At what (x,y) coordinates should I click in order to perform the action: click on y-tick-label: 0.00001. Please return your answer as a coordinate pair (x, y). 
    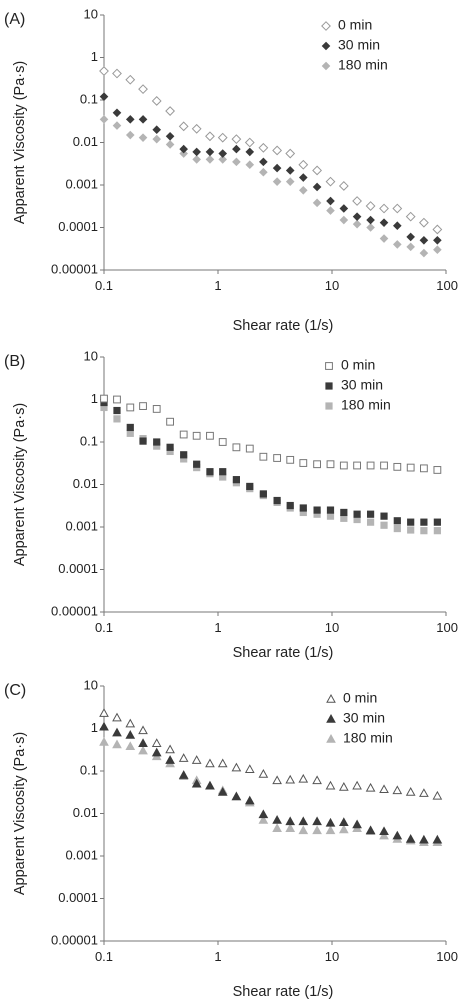
    Looking at the image, I should click on (74, 268).